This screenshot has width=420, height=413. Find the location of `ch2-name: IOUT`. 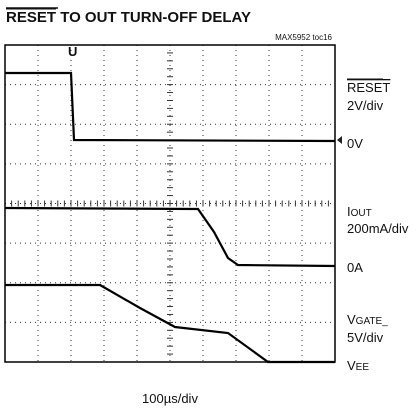

ch2-name: IOUT is located at coordinates (359, 211).